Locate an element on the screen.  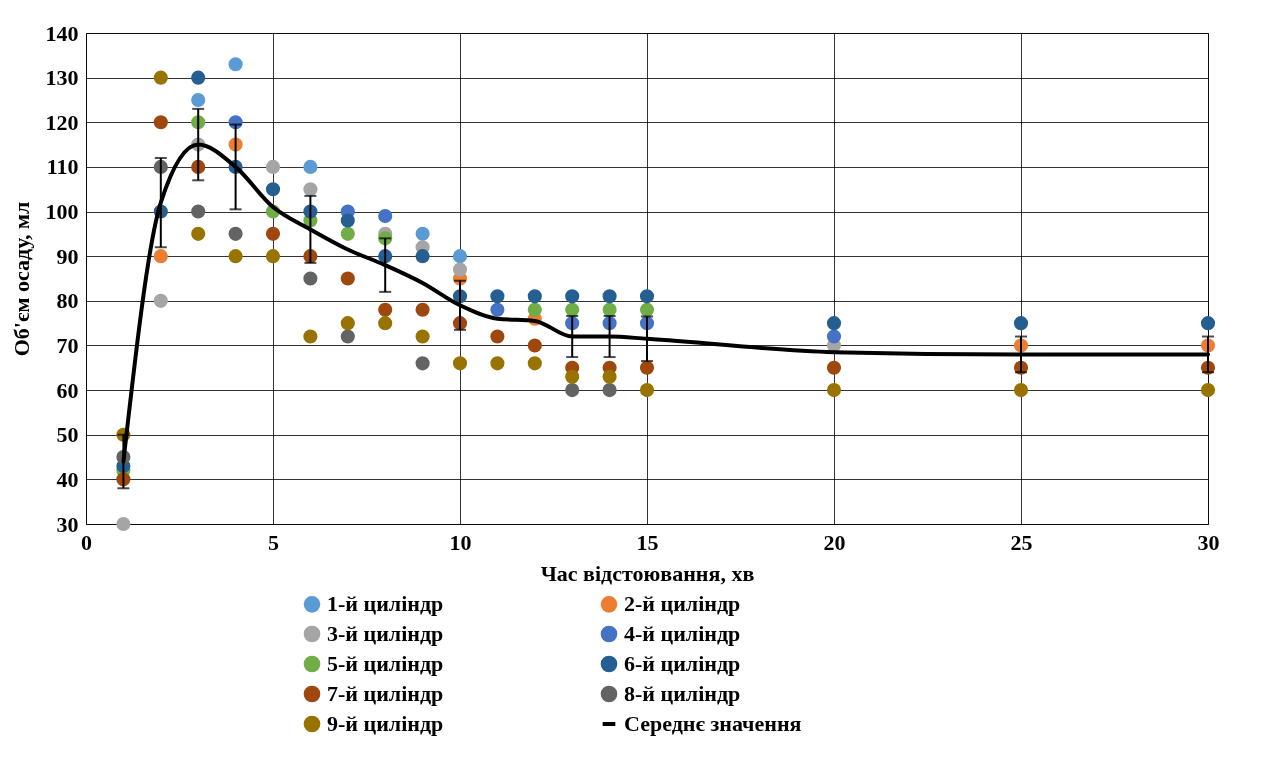
legend-label: 5-й циліндр is located at coordinates (385, 663).